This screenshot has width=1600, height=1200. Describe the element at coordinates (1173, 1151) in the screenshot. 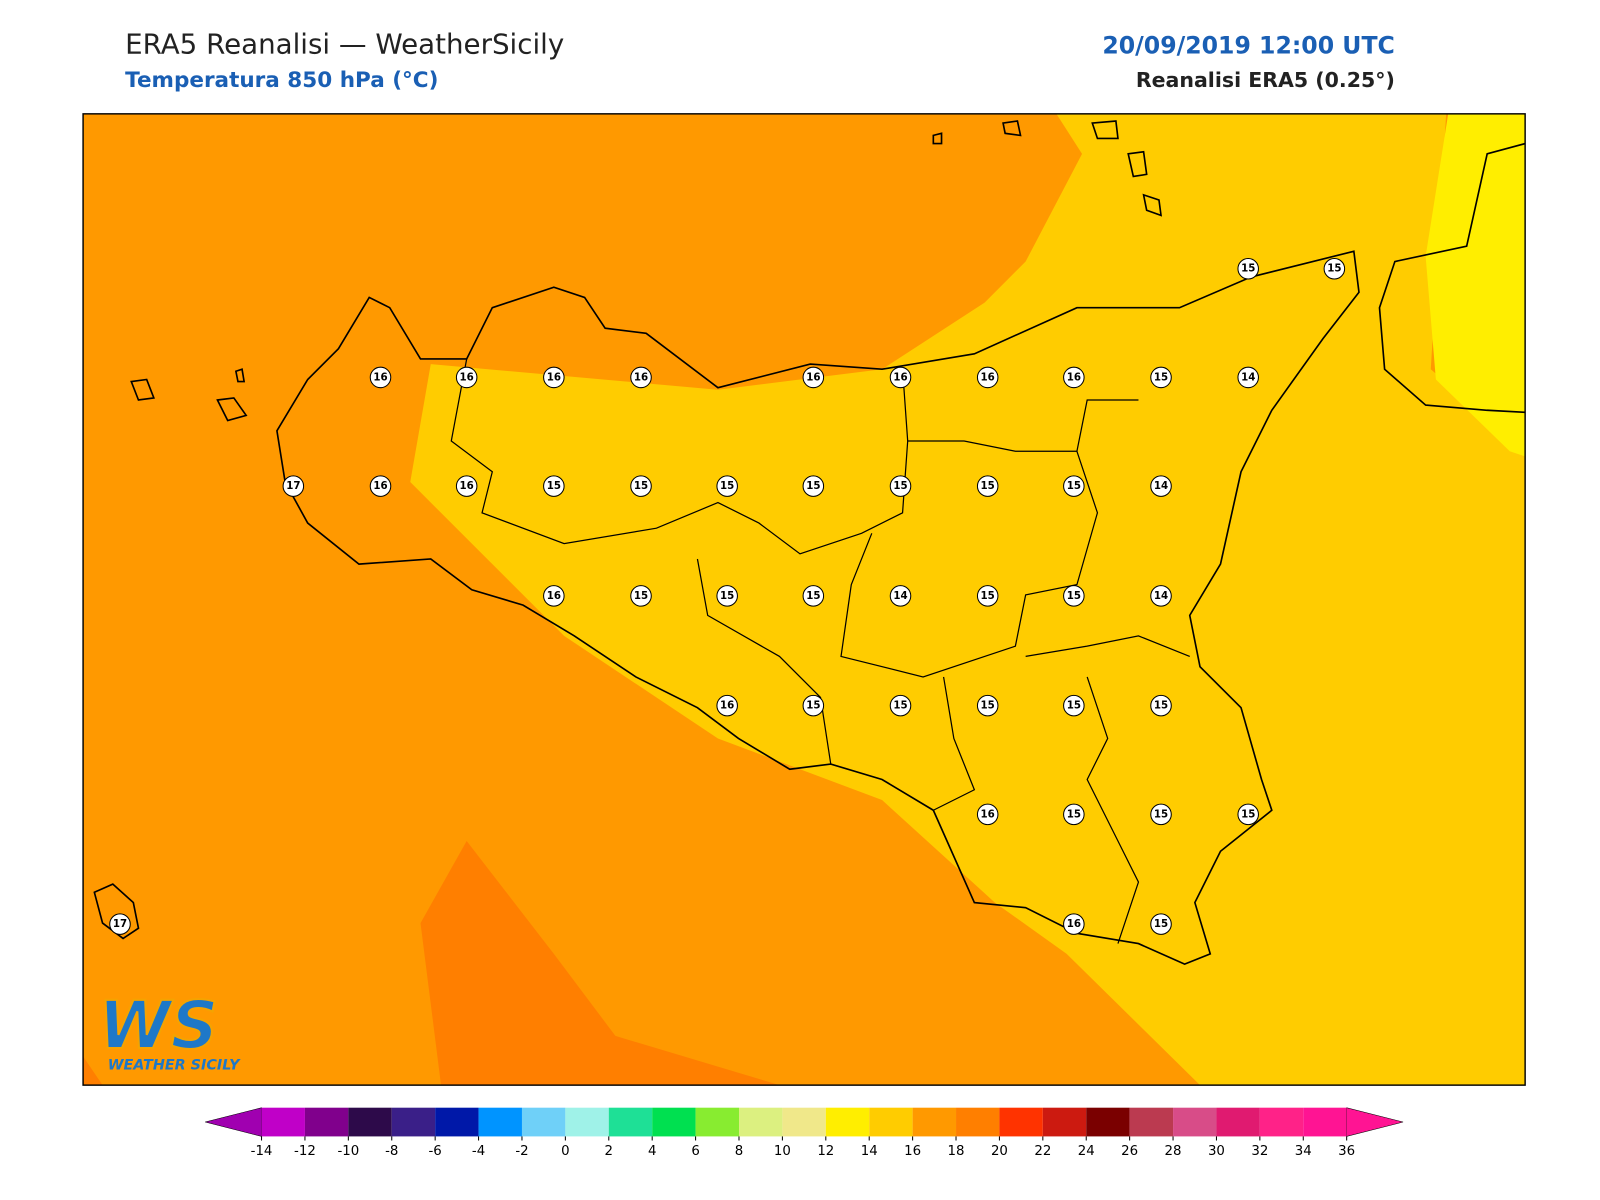

I see `colorbar-tick-label: 28` at that location.